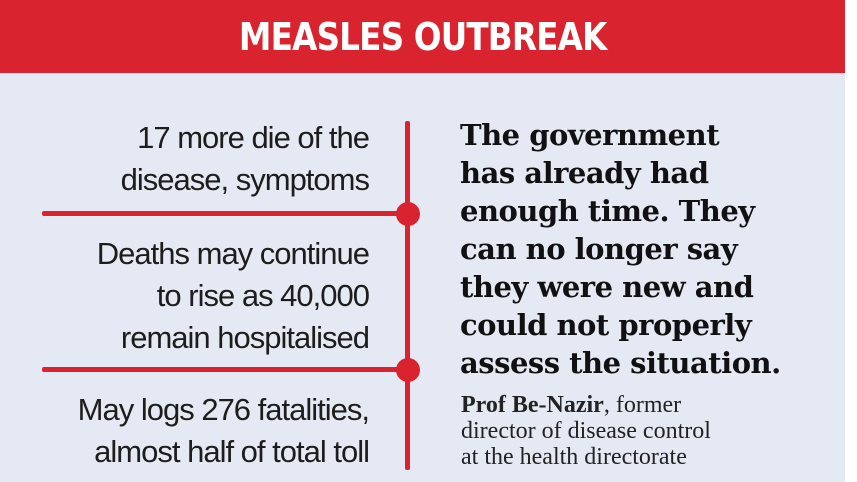 This screenshot has width=857, height=482. Describe the element at coordinates (263, 295) in the screenshot. I see `fact-2-line-2: to rise as 40,000` at that location.